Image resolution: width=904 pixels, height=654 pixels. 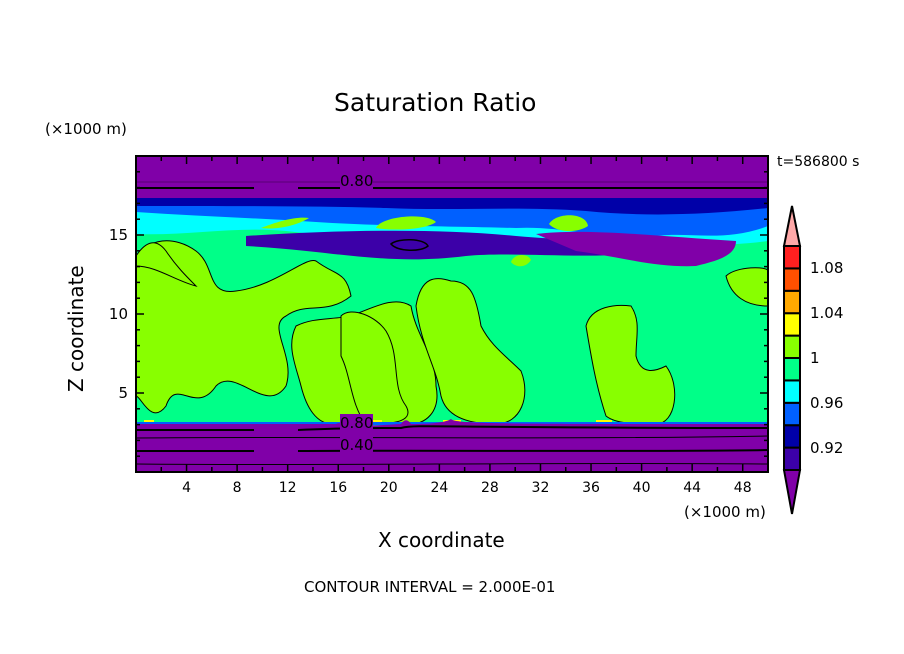 What do you see at coordinates (452, 450) in the screenshot?
I see `contour-line-0.40` at bounding box center [452, 450].